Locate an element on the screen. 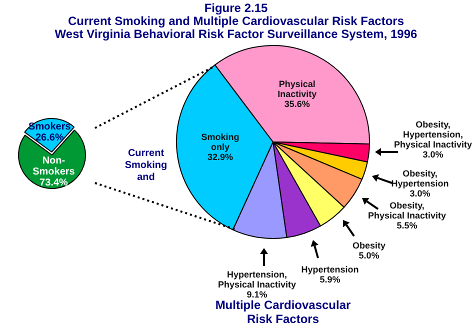 This screenshot has height=326, width=472. slice-label: Smoking only is located at coordinates (220, 142).